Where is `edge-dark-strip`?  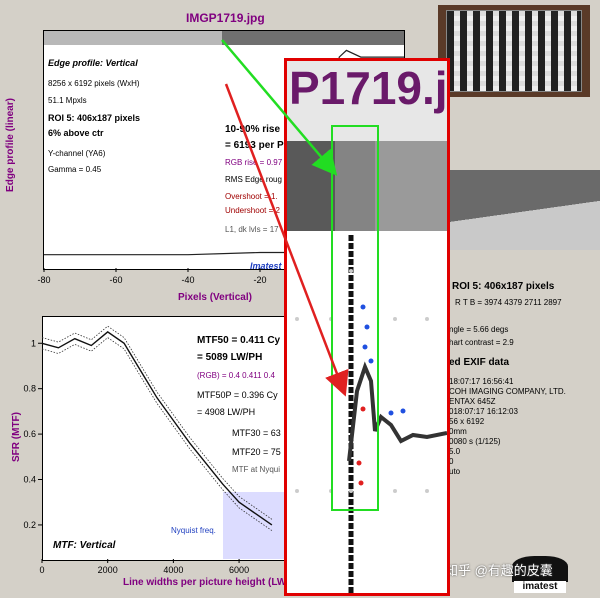
edge-dark-strip is located at coordinates (313, 38).